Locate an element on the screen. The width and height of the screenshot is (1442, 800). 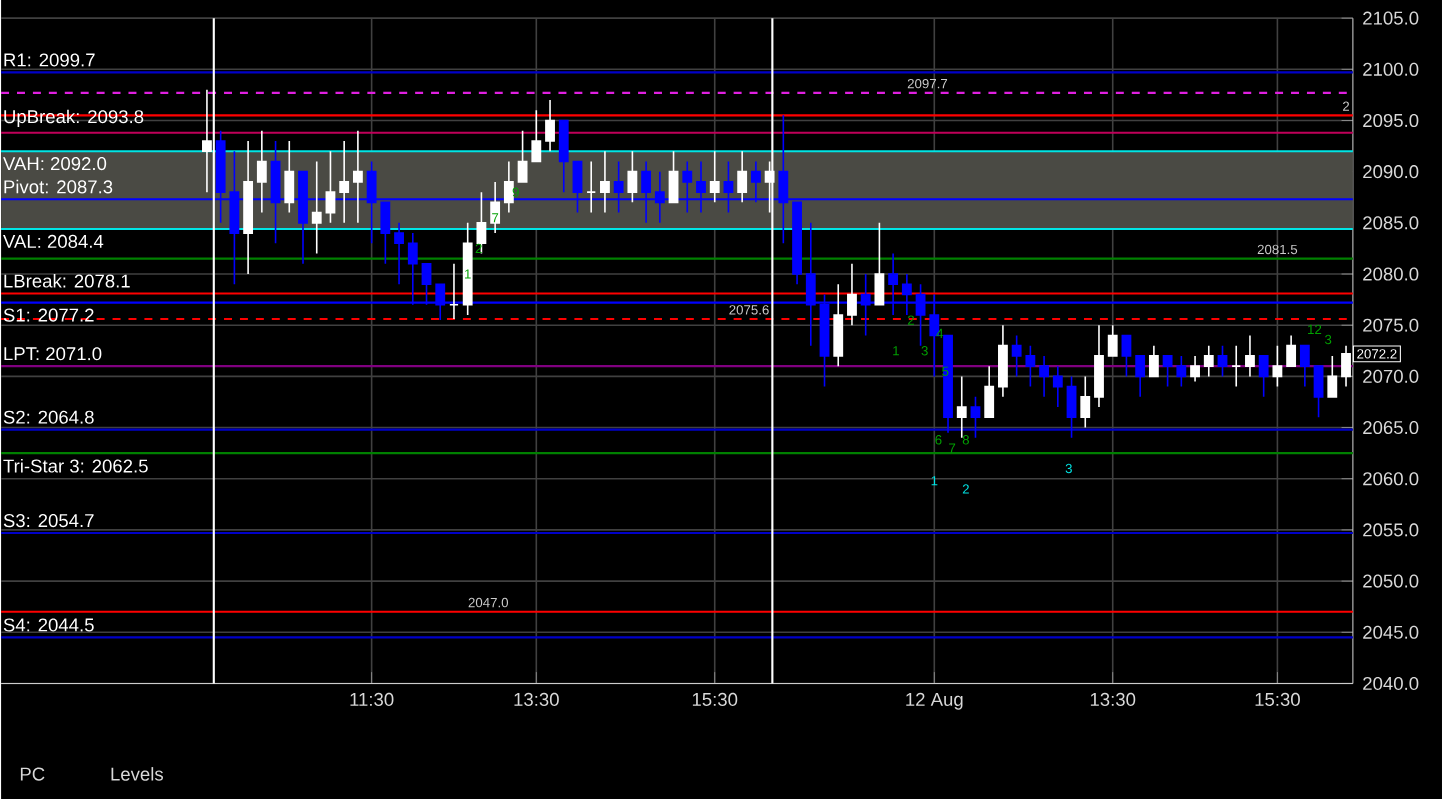
y-tick-label: 2065.0 is located at coordinates (1391, 428).